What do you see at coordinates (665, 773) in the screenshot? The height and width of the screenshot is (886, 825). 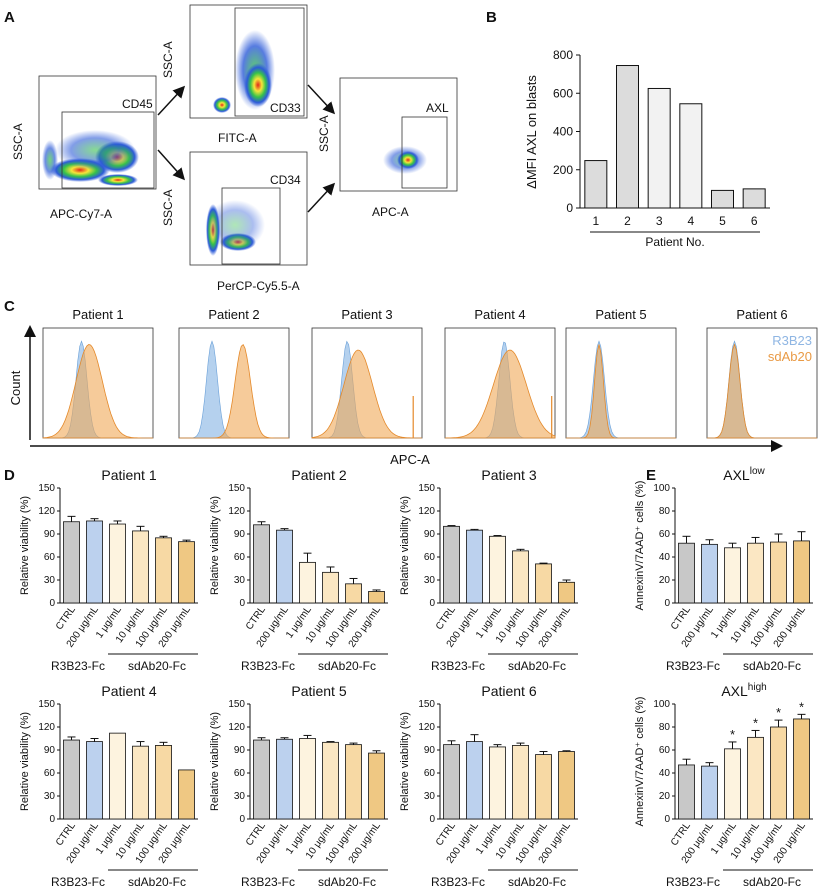 I see `y-tick-label: 40` at bounding box center [665, 773].